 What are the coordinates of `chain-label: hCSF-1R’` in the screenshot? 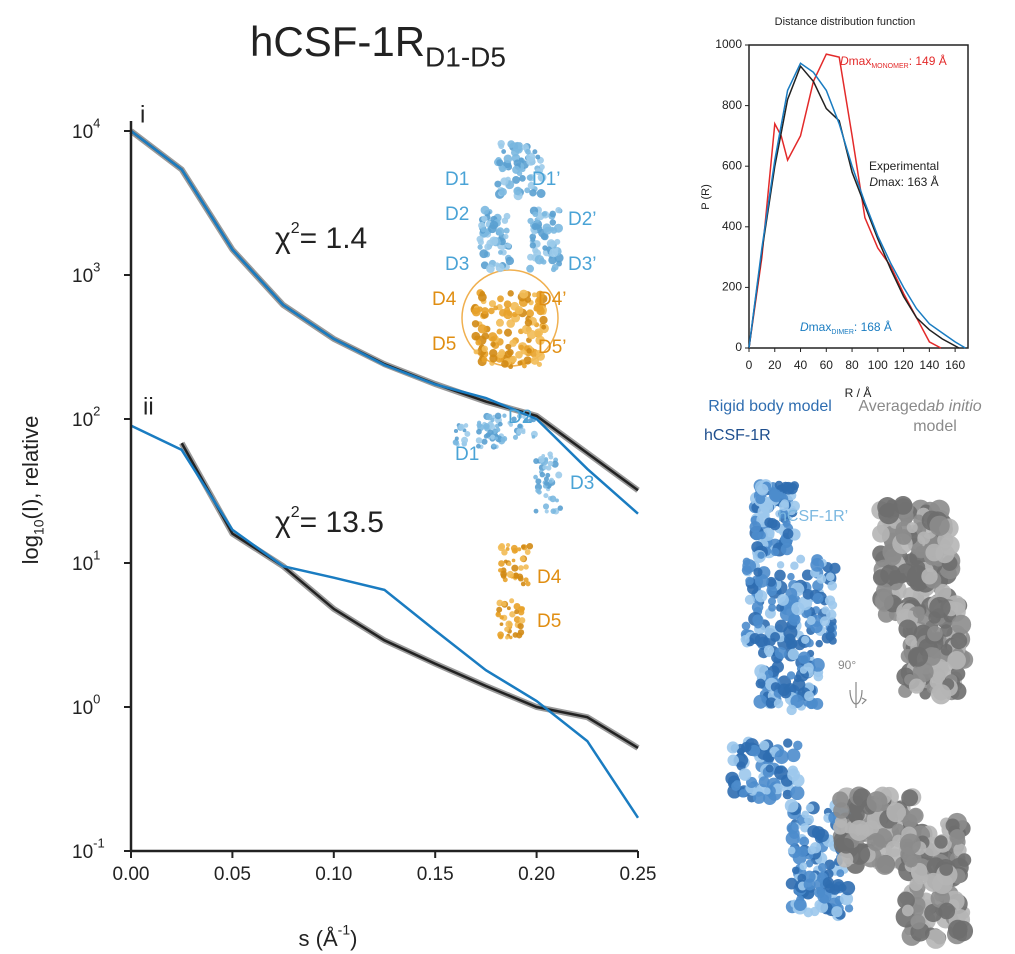 It's located at (813, 516).